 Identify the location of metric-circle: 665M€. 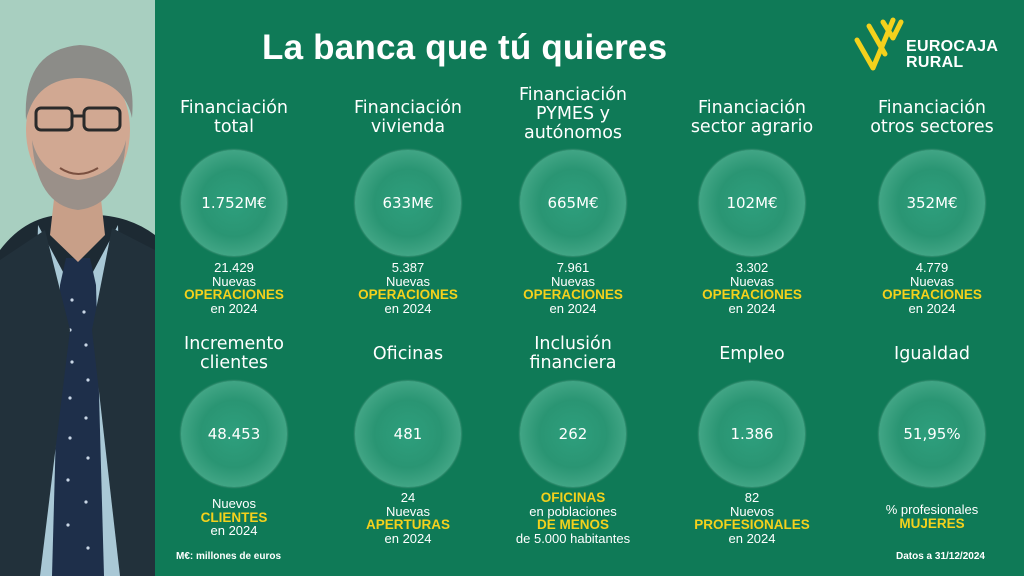
(573, 203).